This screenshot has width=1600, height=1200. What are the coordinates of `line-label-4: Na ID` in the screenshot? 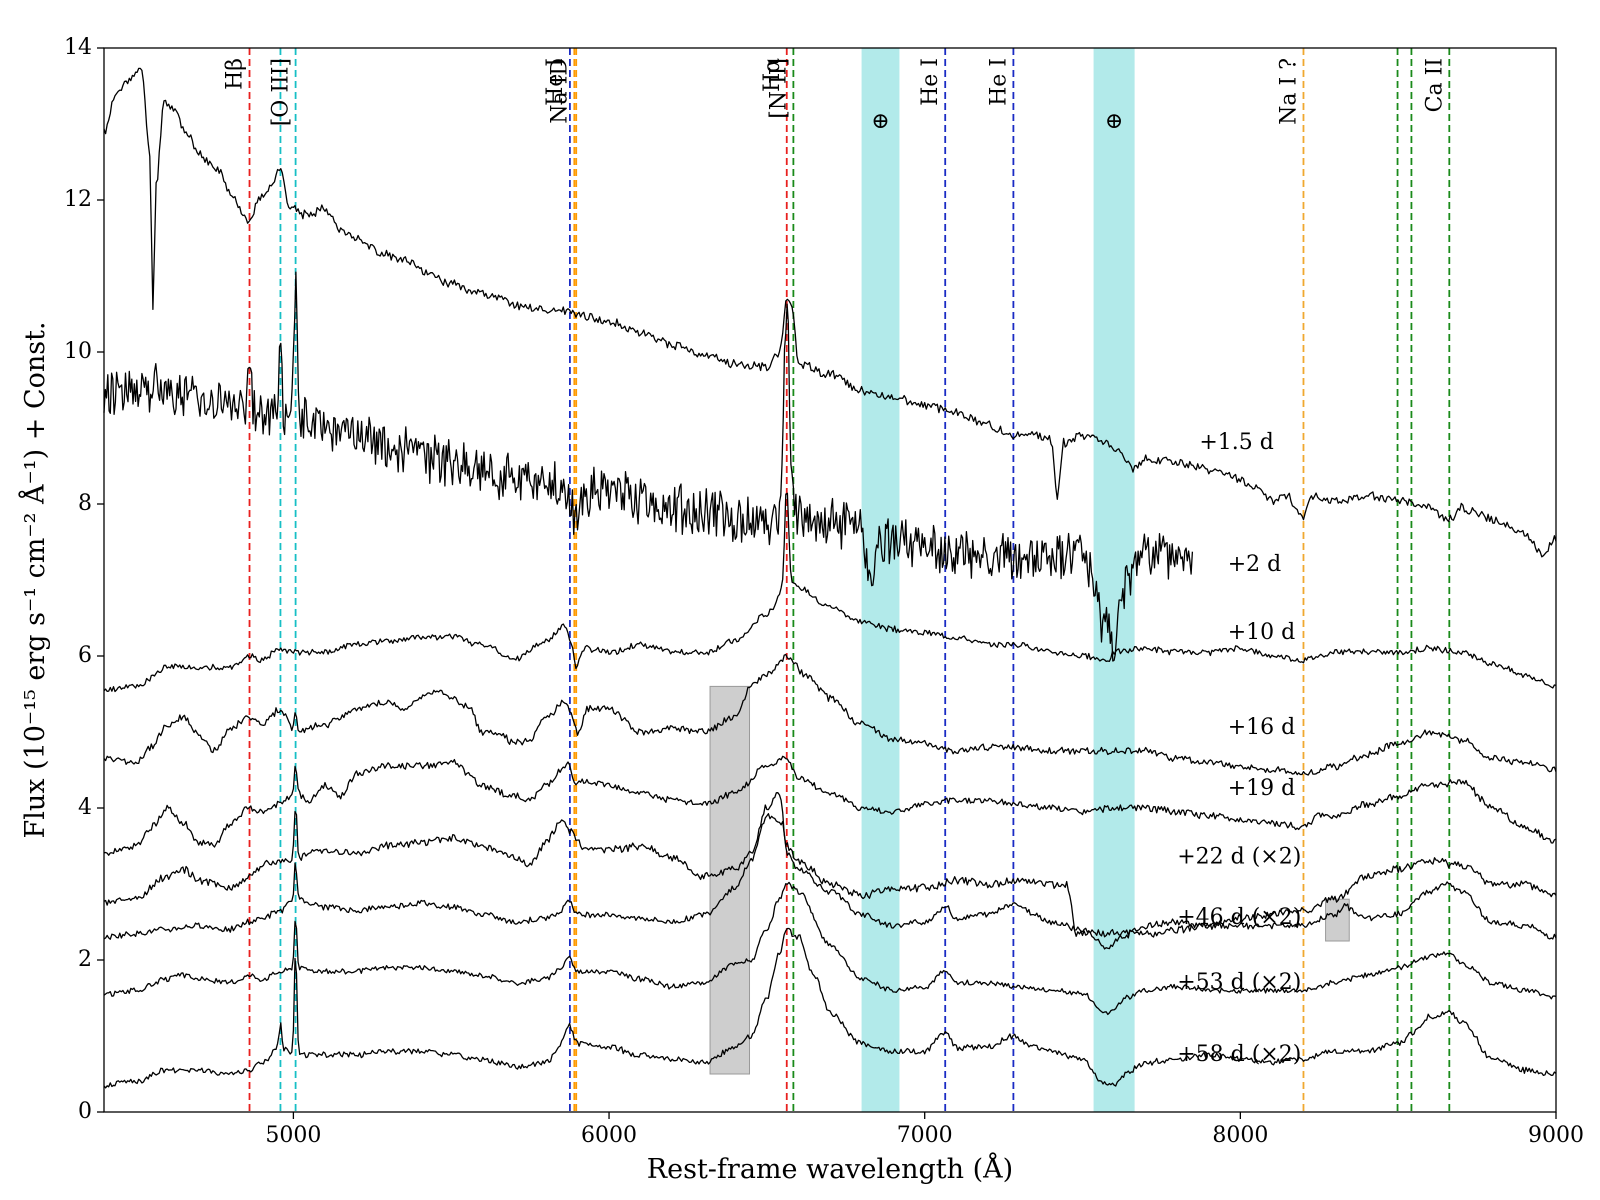 It's located at (559, 91).